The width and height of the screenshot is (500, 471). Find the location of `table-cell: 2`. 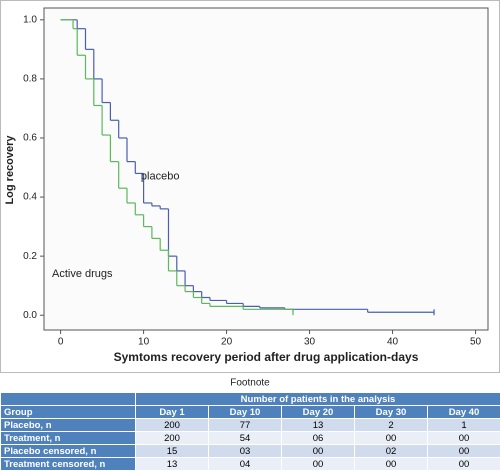

table-cell: 2 is located at coordinates (391, 425).